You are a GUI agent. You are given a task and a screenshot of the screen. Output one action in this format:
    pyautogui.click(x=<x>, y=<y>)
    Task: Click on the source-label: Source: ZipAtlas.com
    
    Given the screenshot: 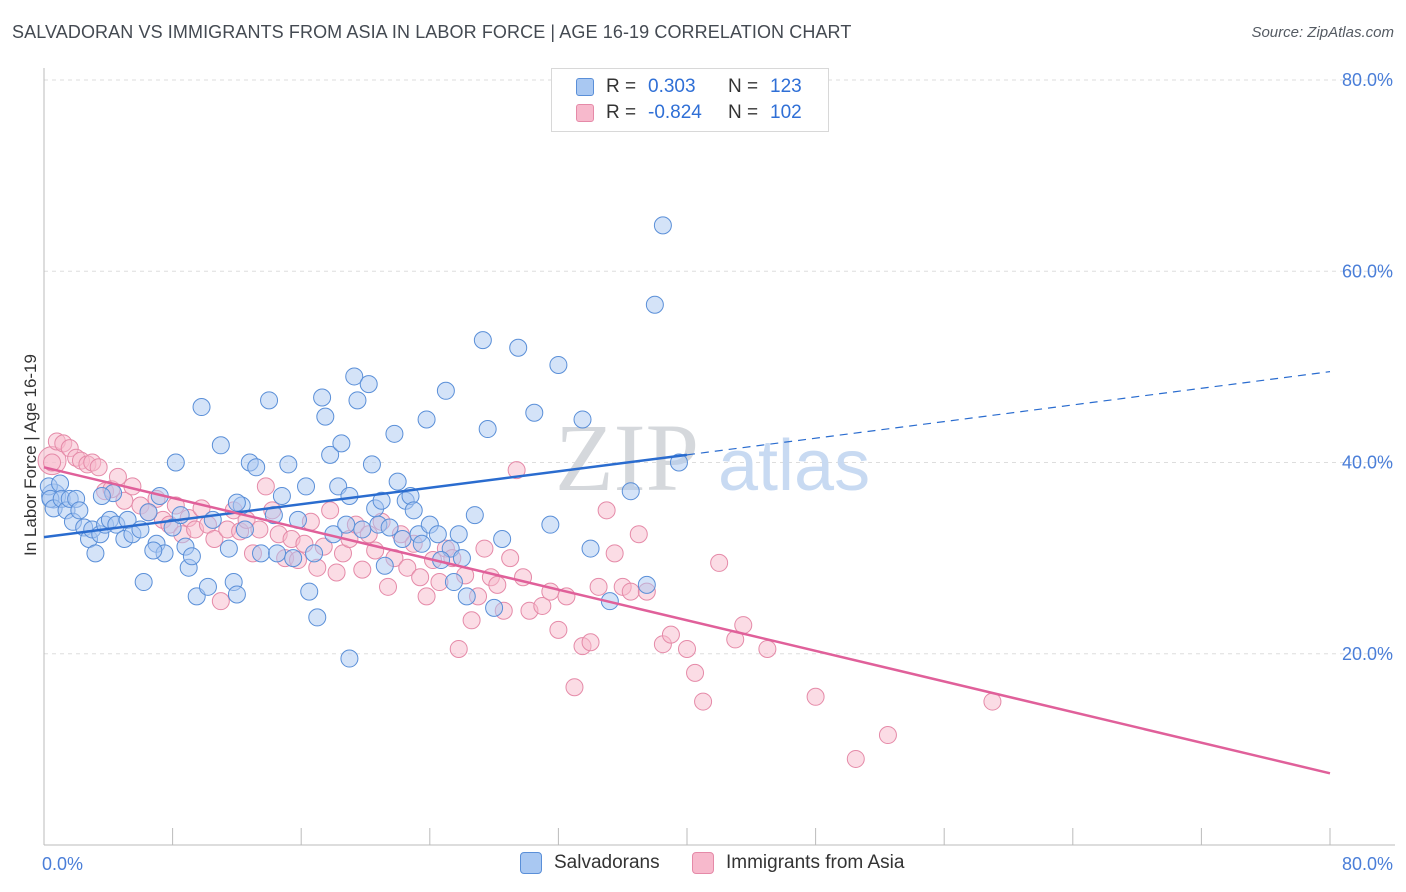 What is the action you would take?
    pyautogui.click(x=1322, y=32)
    